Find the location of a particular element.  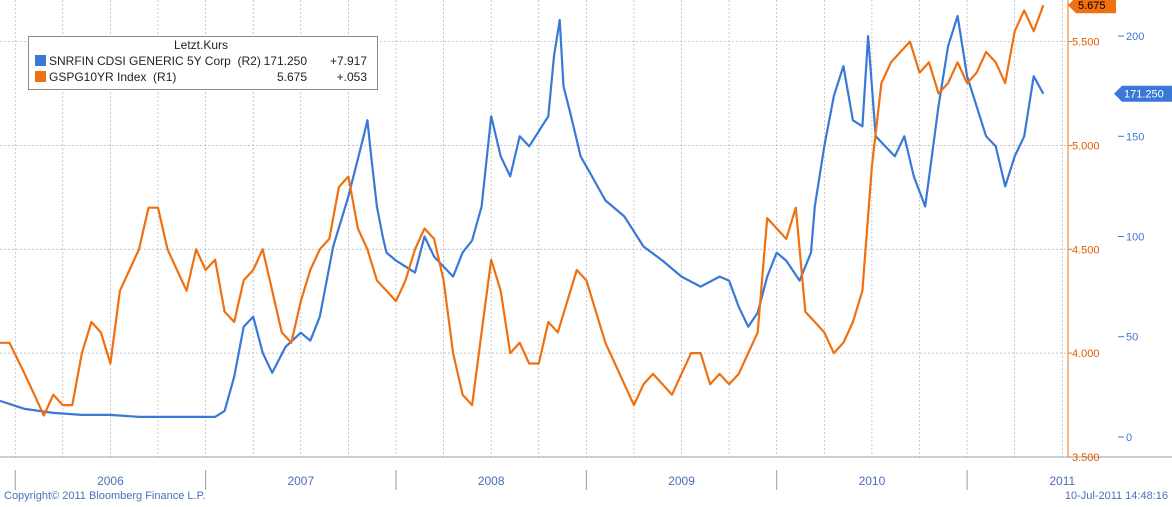

last-value-label-cds: 171.250 is located at coordinates (1144, 95).